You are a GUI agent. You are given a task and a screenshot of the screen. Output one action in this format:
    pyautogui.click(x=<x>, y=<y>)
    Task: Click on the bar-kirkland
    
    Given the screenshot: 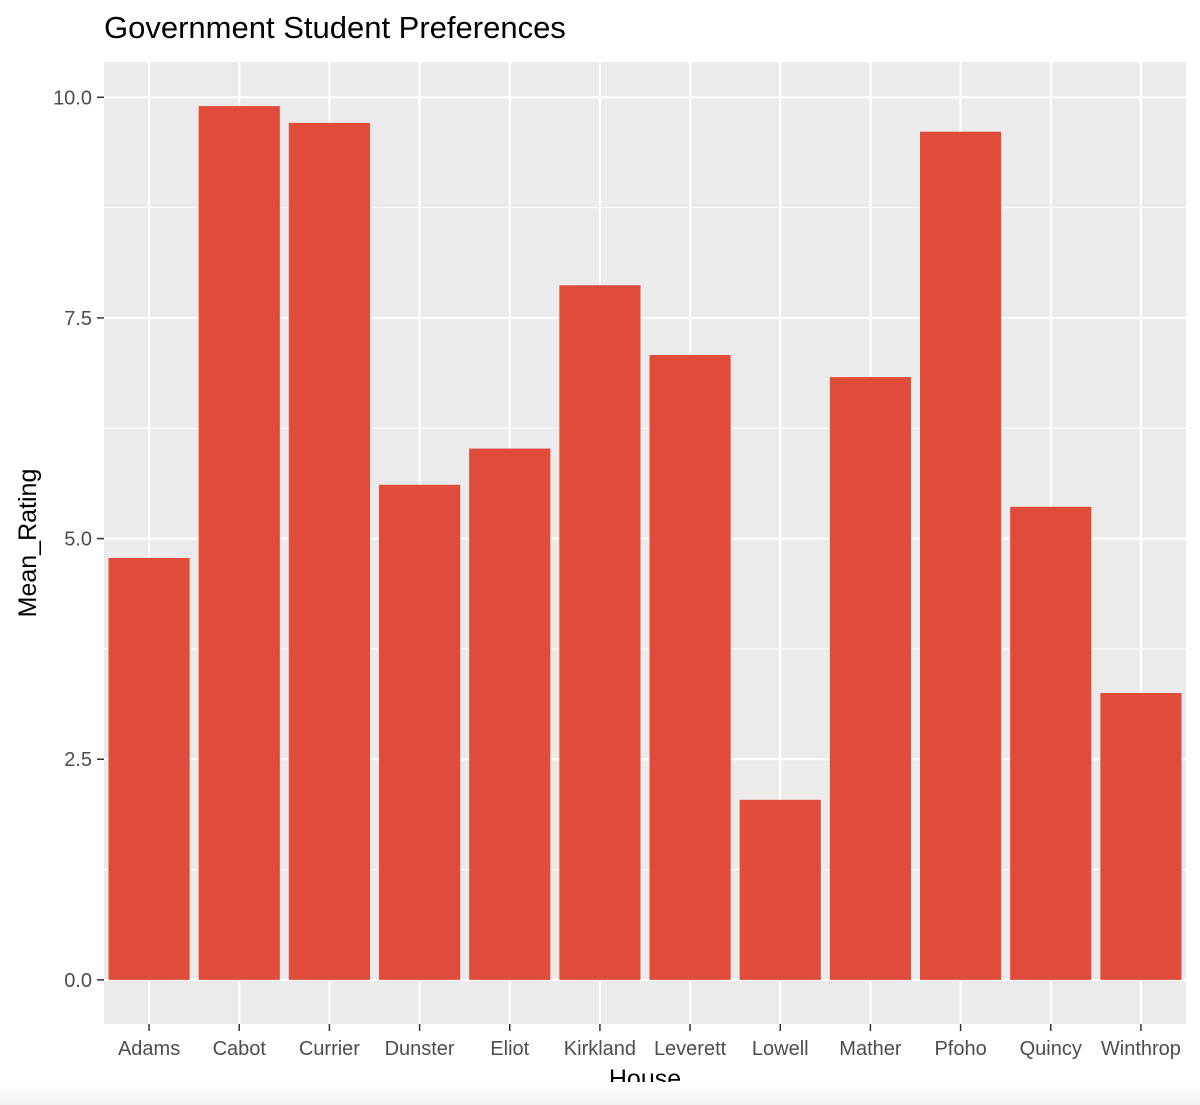 What is the action you would take?
    pyautogui.click(x=600, y=632)
    